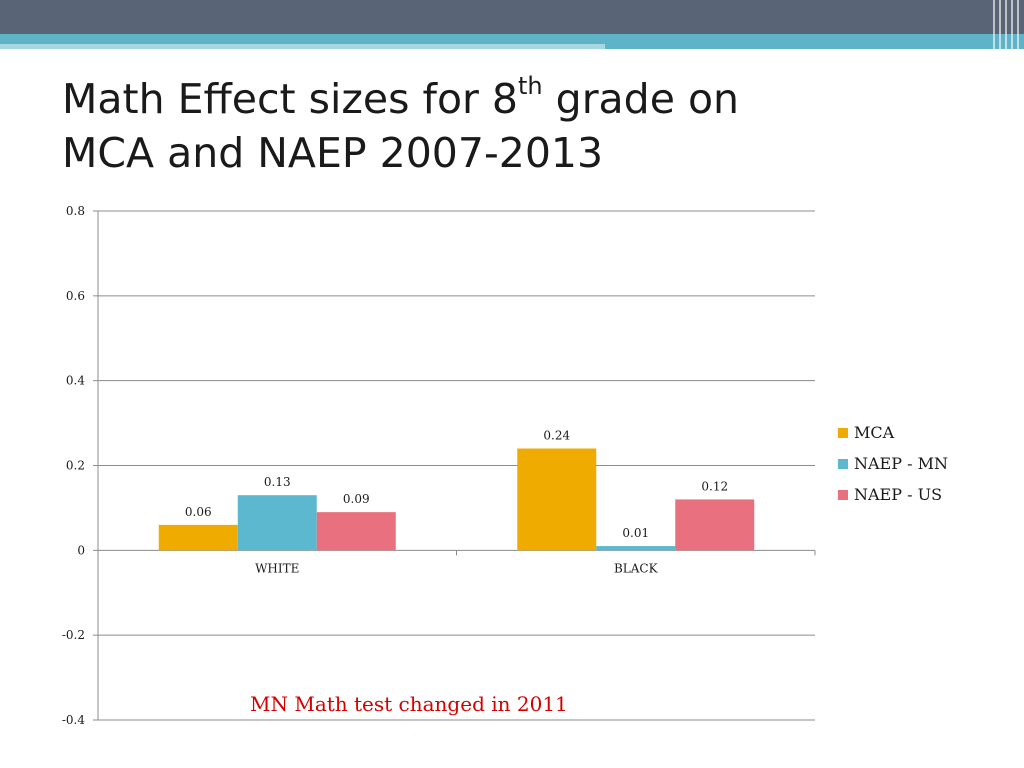 This screenshot has height=768, width=1024. I want to click on y-tick-label: 0.6, so click(75, 296).